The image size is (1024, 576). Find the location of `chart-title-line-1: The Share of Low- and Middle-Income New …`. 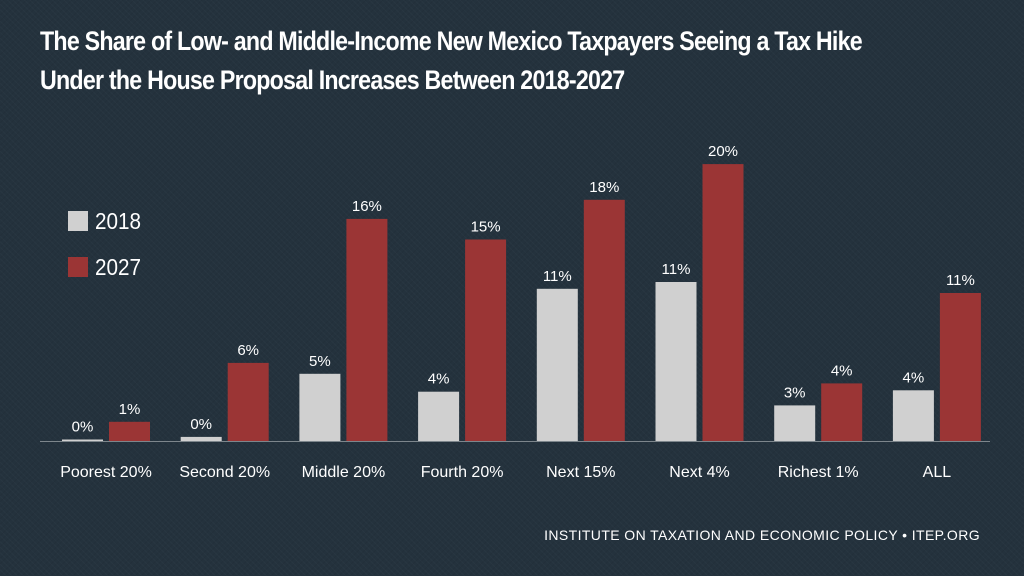

chart-title-line-1: The Share of Low- and Middle-Income New … is located at coordinates (451, 41).